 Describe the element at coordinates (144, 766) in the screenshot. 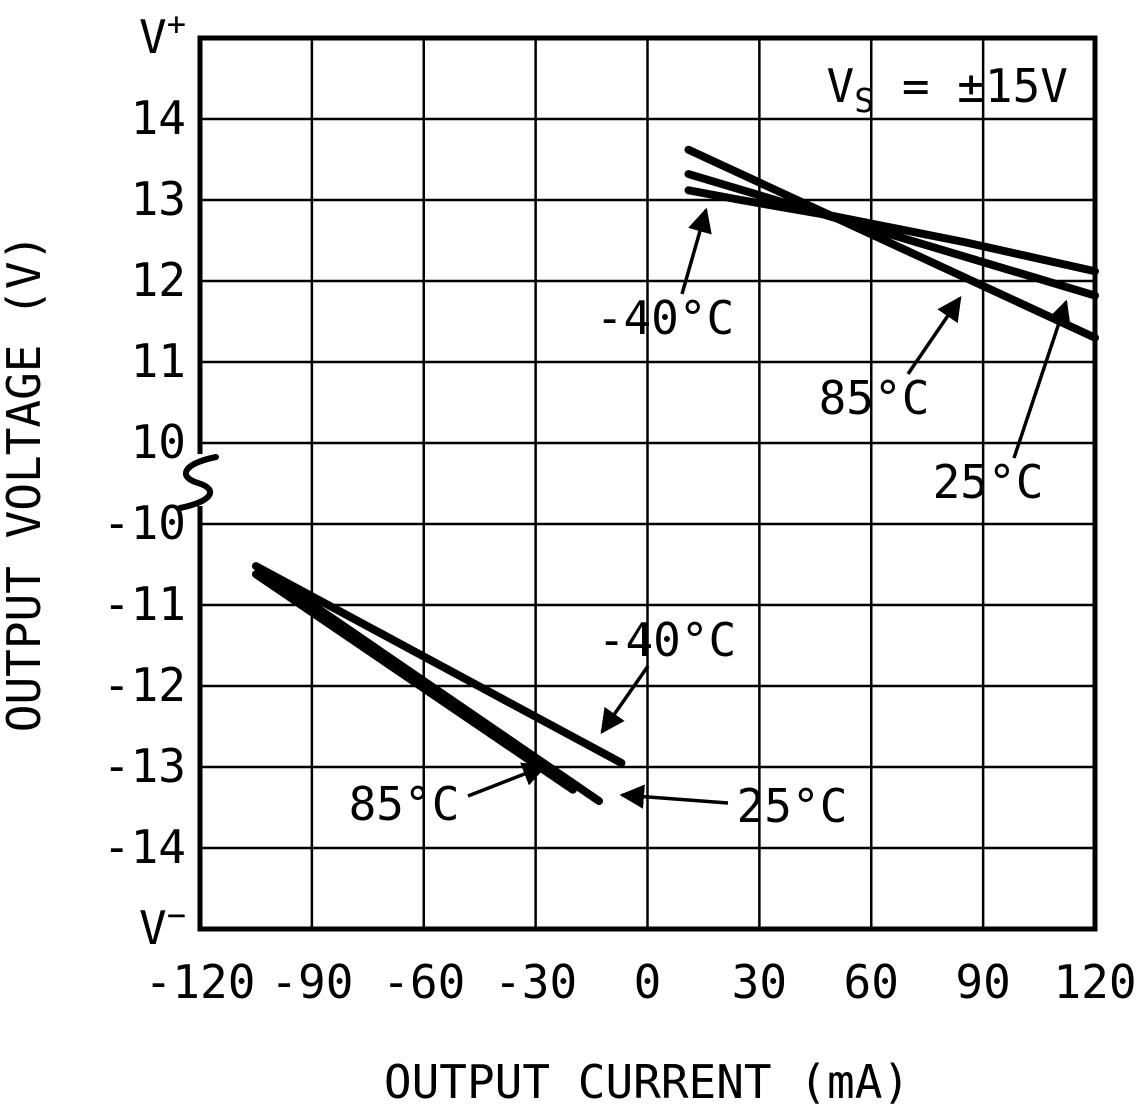

I see `y-tick-label: -13` at that location.